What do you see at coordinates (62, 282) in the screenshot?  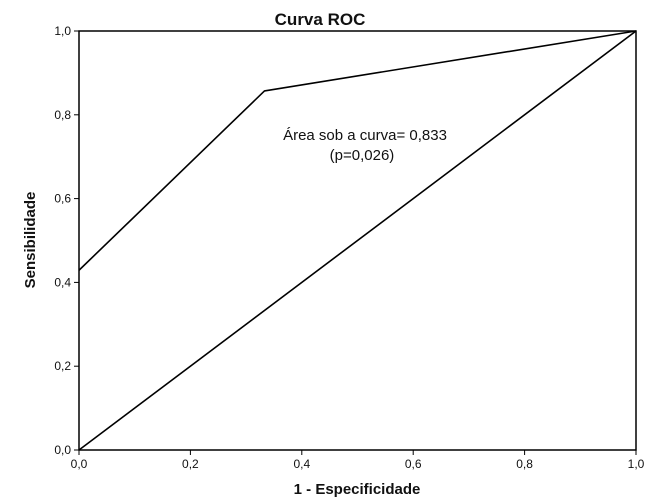 I see `y-tick-label: 0,4` at bounding box center [62, 282].